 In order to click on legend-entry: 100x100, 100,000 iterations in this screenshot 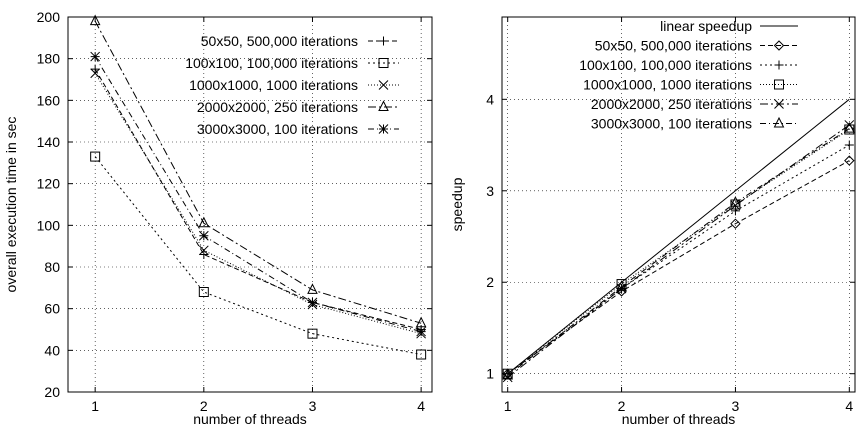, I will do `click(292, 63)`.